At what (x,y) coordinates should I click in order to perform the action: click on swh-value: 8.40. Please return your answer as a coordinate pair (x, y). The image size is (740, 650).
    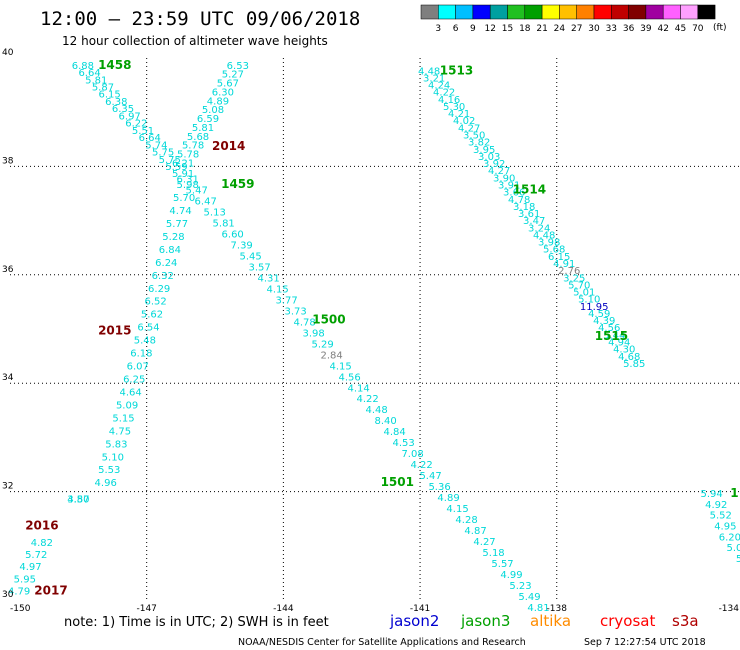
    Looking at the image, I should click on (385, 421).